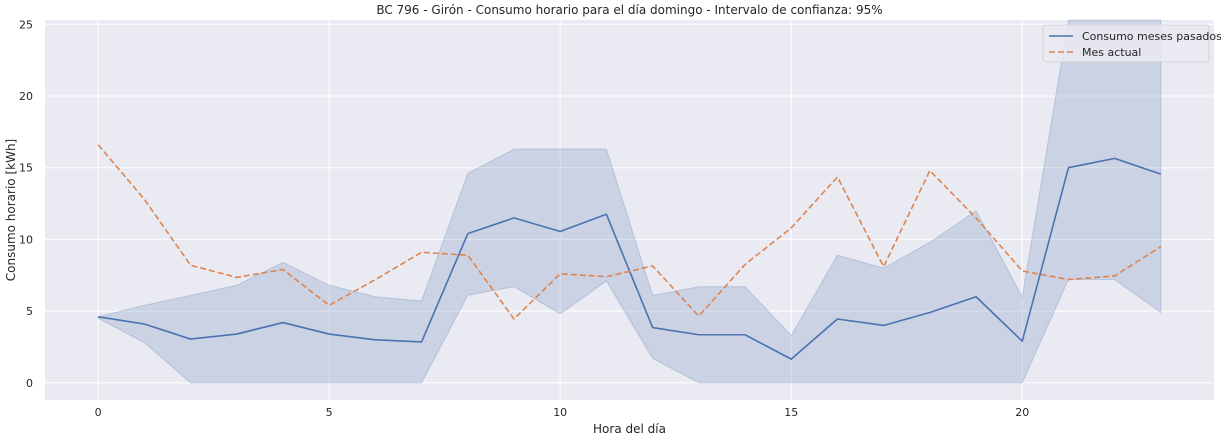 Image resolution: width=1221 pixels, height=442 pixels. What do you see at coordinates (560, 412) in the screenshot?
I see `x-tick-label: 10` at bounding box center [560, 412].